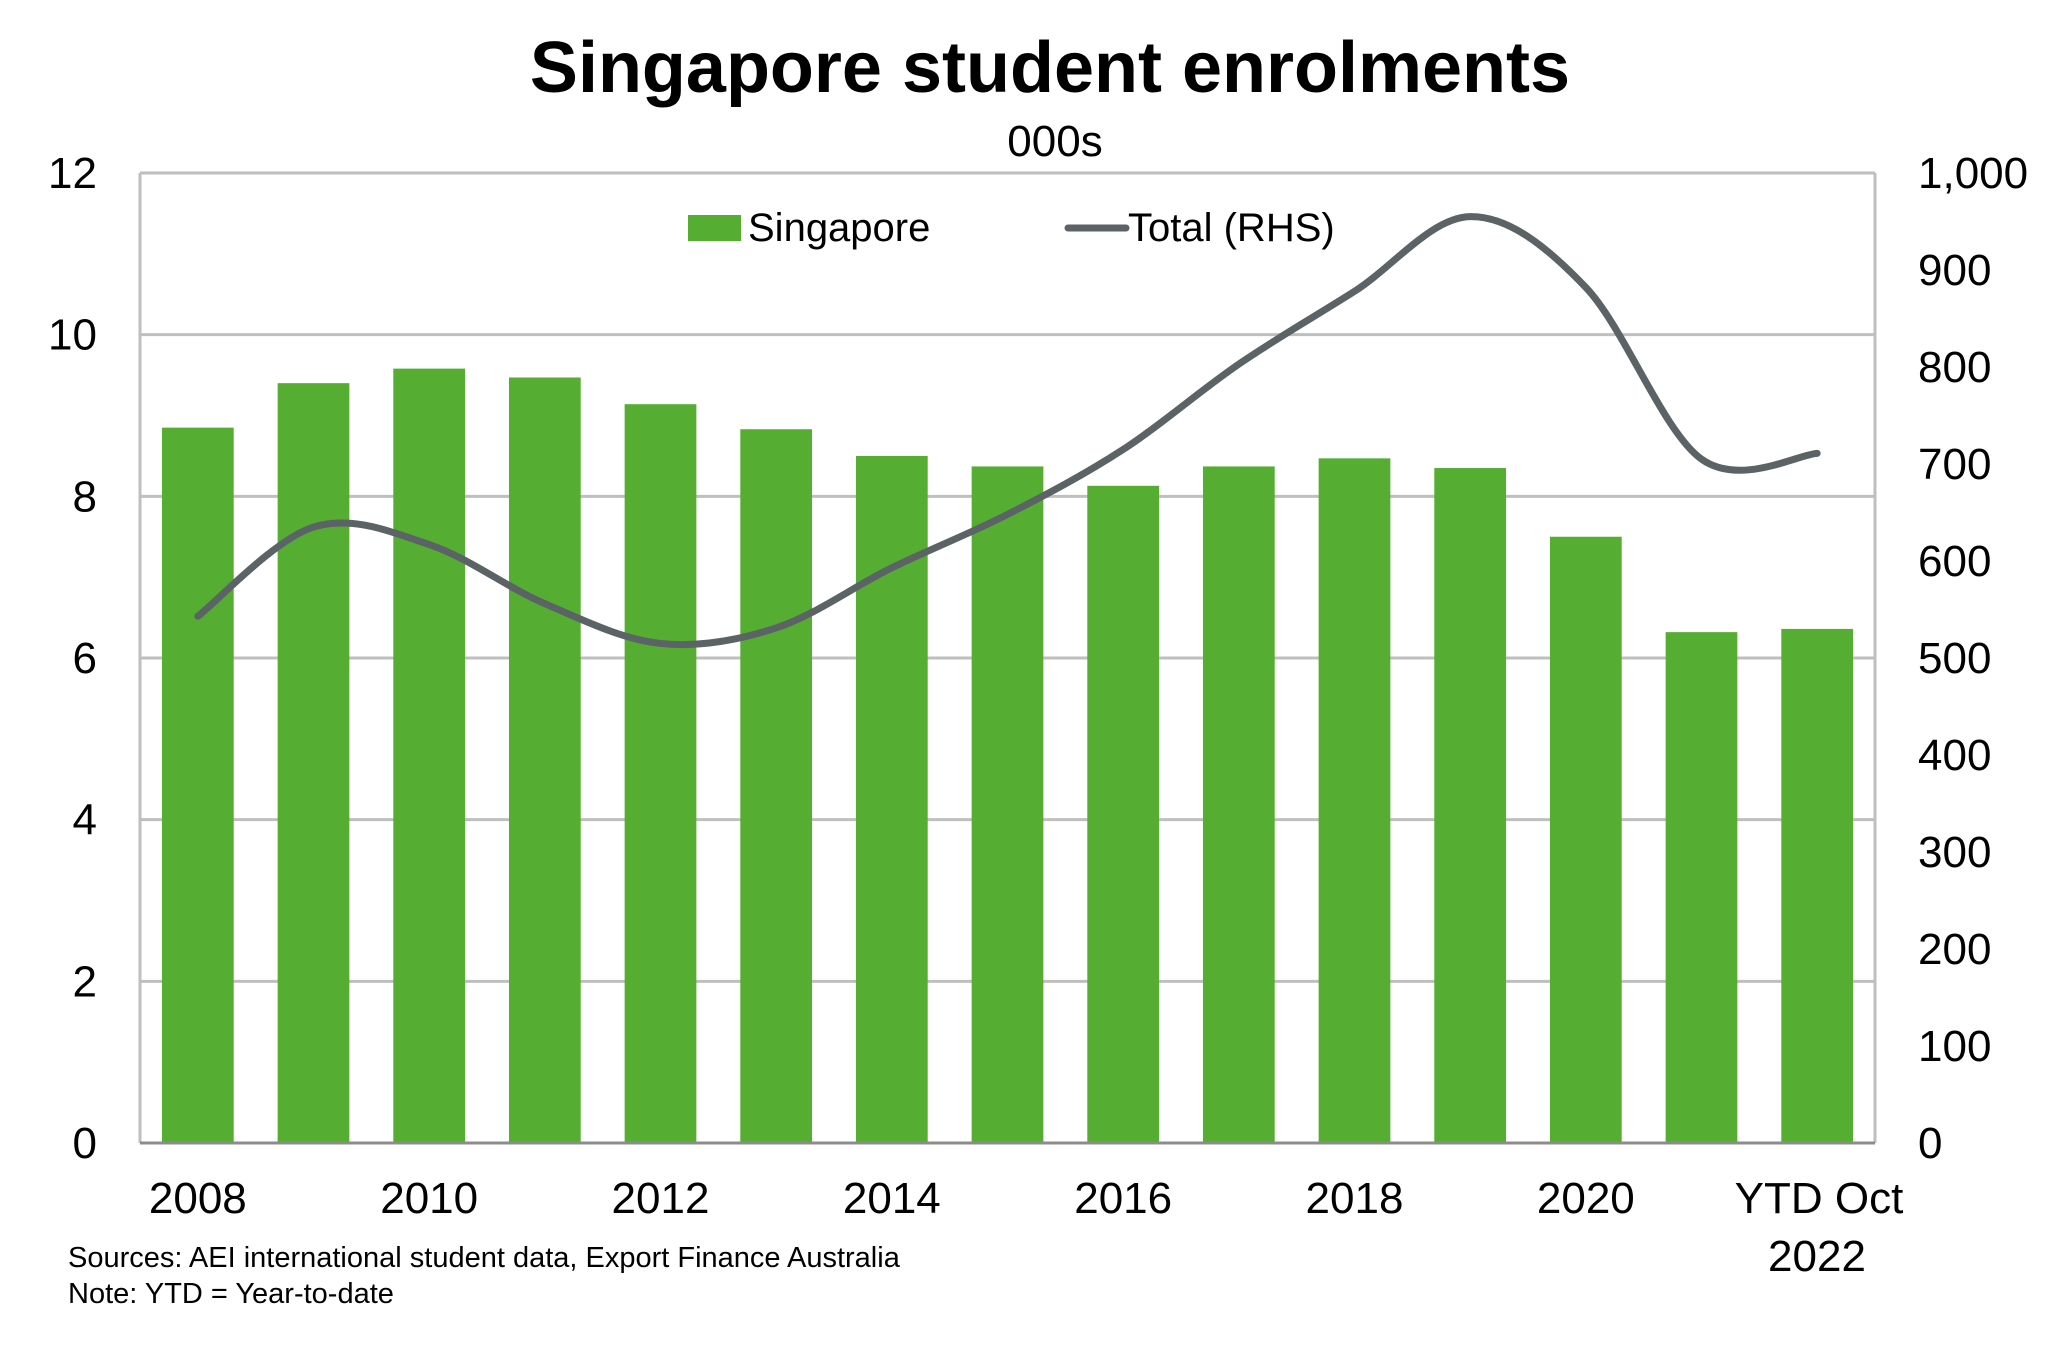  Describe the element at coordinates (714, 228) in the screenshot. I see `legend-swatch-singapore` at that location.